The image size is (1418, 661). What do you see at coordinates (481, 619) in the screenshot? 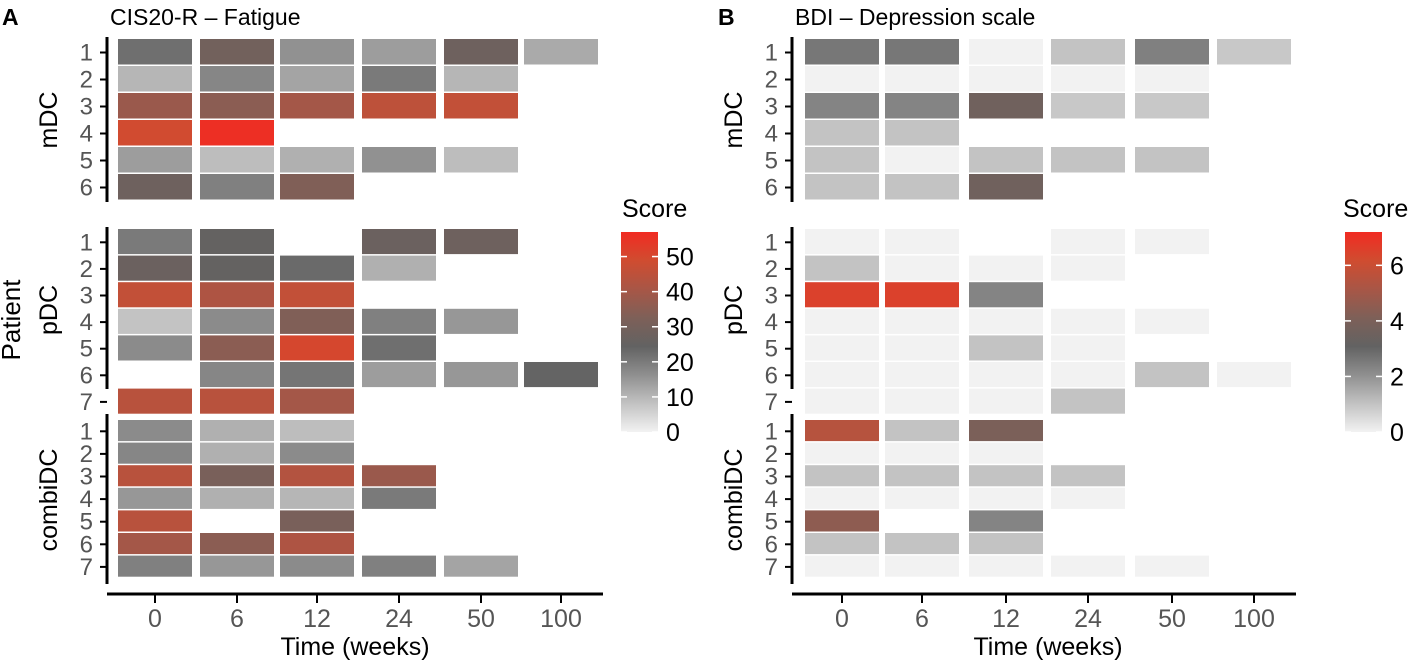
I see `x-tick-label: 50` at bounding box center [481, 619].